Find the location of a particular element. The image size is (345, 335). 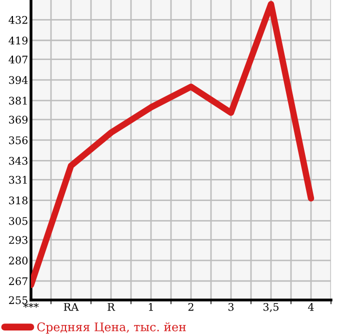

y-tick-label: 369 is located at coordinates (18, 120).